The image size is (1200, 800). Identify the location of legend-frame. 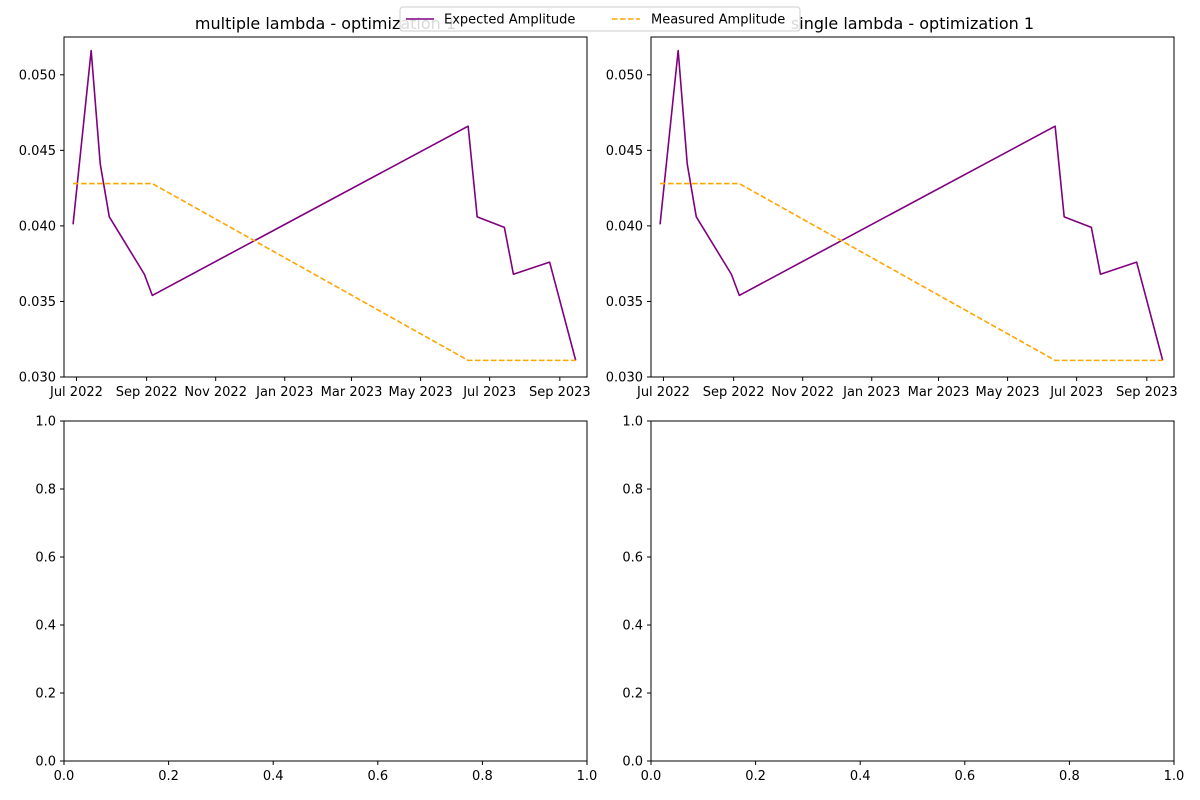
(600, 19).